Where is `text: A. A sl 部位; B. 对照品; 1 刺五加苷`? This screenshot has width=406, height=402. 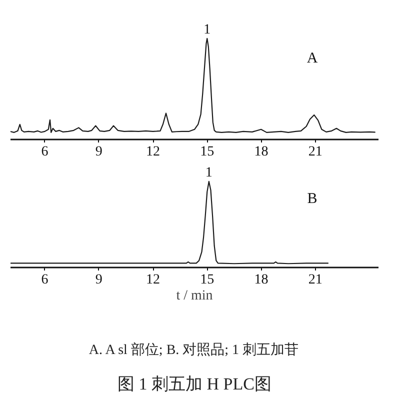 text: A. A sl 部位; B. 对照品; 1 刺五加苷 is located at coordinates (193, 350).